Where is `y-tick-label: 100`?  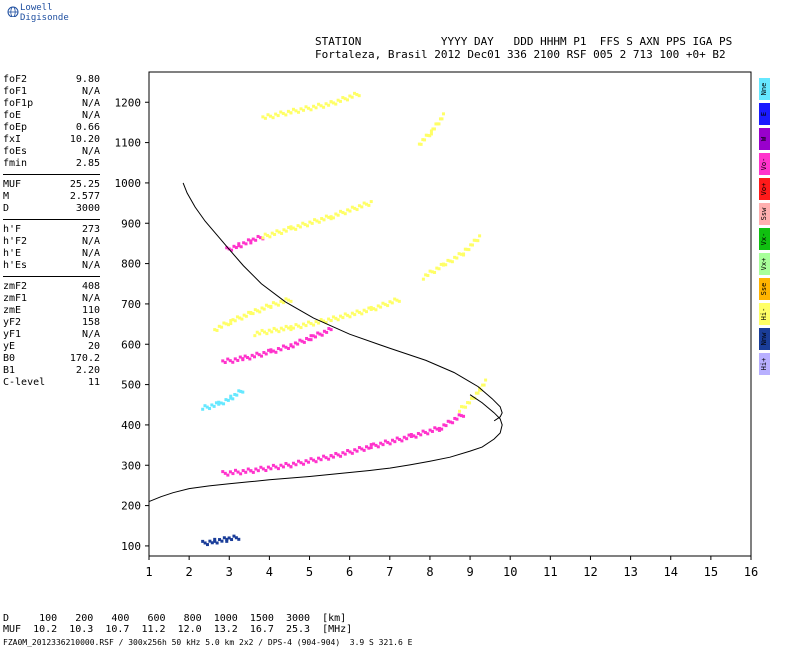
y-tick-label: 100 is located at coordinates (131, 546).